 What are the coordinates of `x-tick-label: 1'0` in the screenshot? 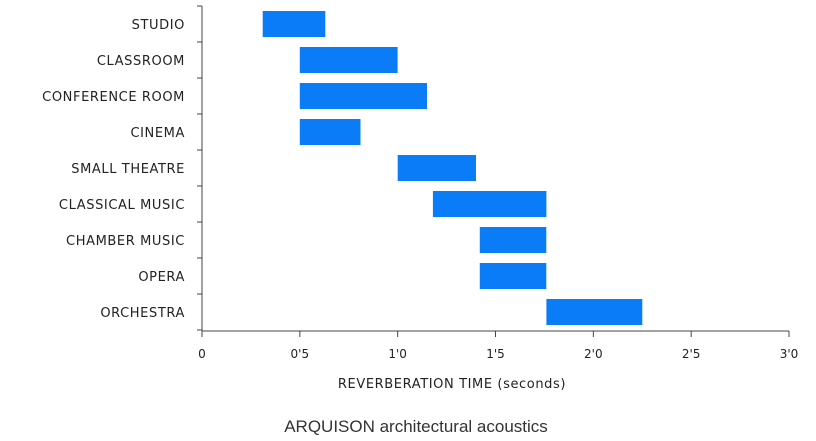 It's located at (397, 354).